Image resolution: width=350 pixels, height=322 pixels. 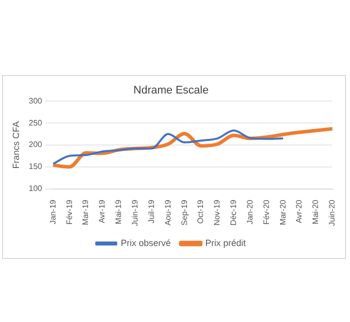 I want to click on y-tick-label: 150, so click(x=35, y=167).